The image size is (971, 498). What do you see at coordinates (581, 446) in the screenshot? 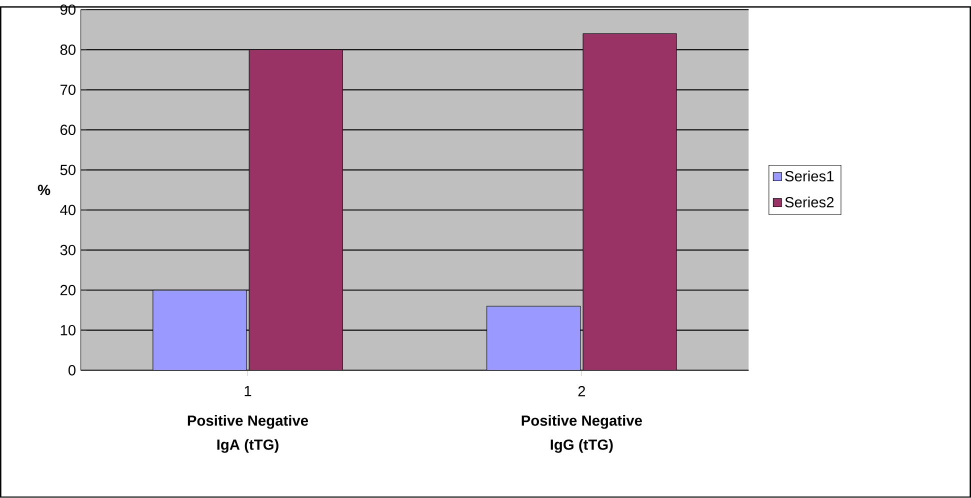
I see `text: IgG (tTG)` at bounding box center [581, 446].